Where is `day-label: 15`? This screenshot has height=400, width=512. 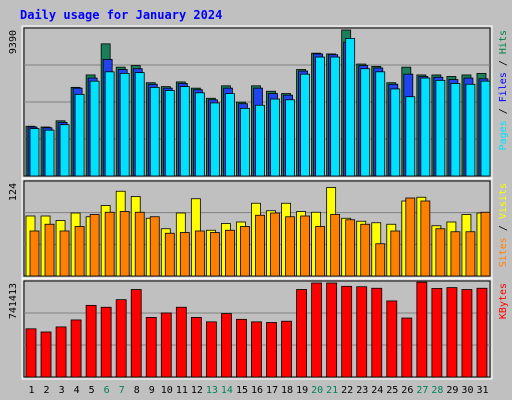 day-label: 15 is located at coordinates (242, 390).